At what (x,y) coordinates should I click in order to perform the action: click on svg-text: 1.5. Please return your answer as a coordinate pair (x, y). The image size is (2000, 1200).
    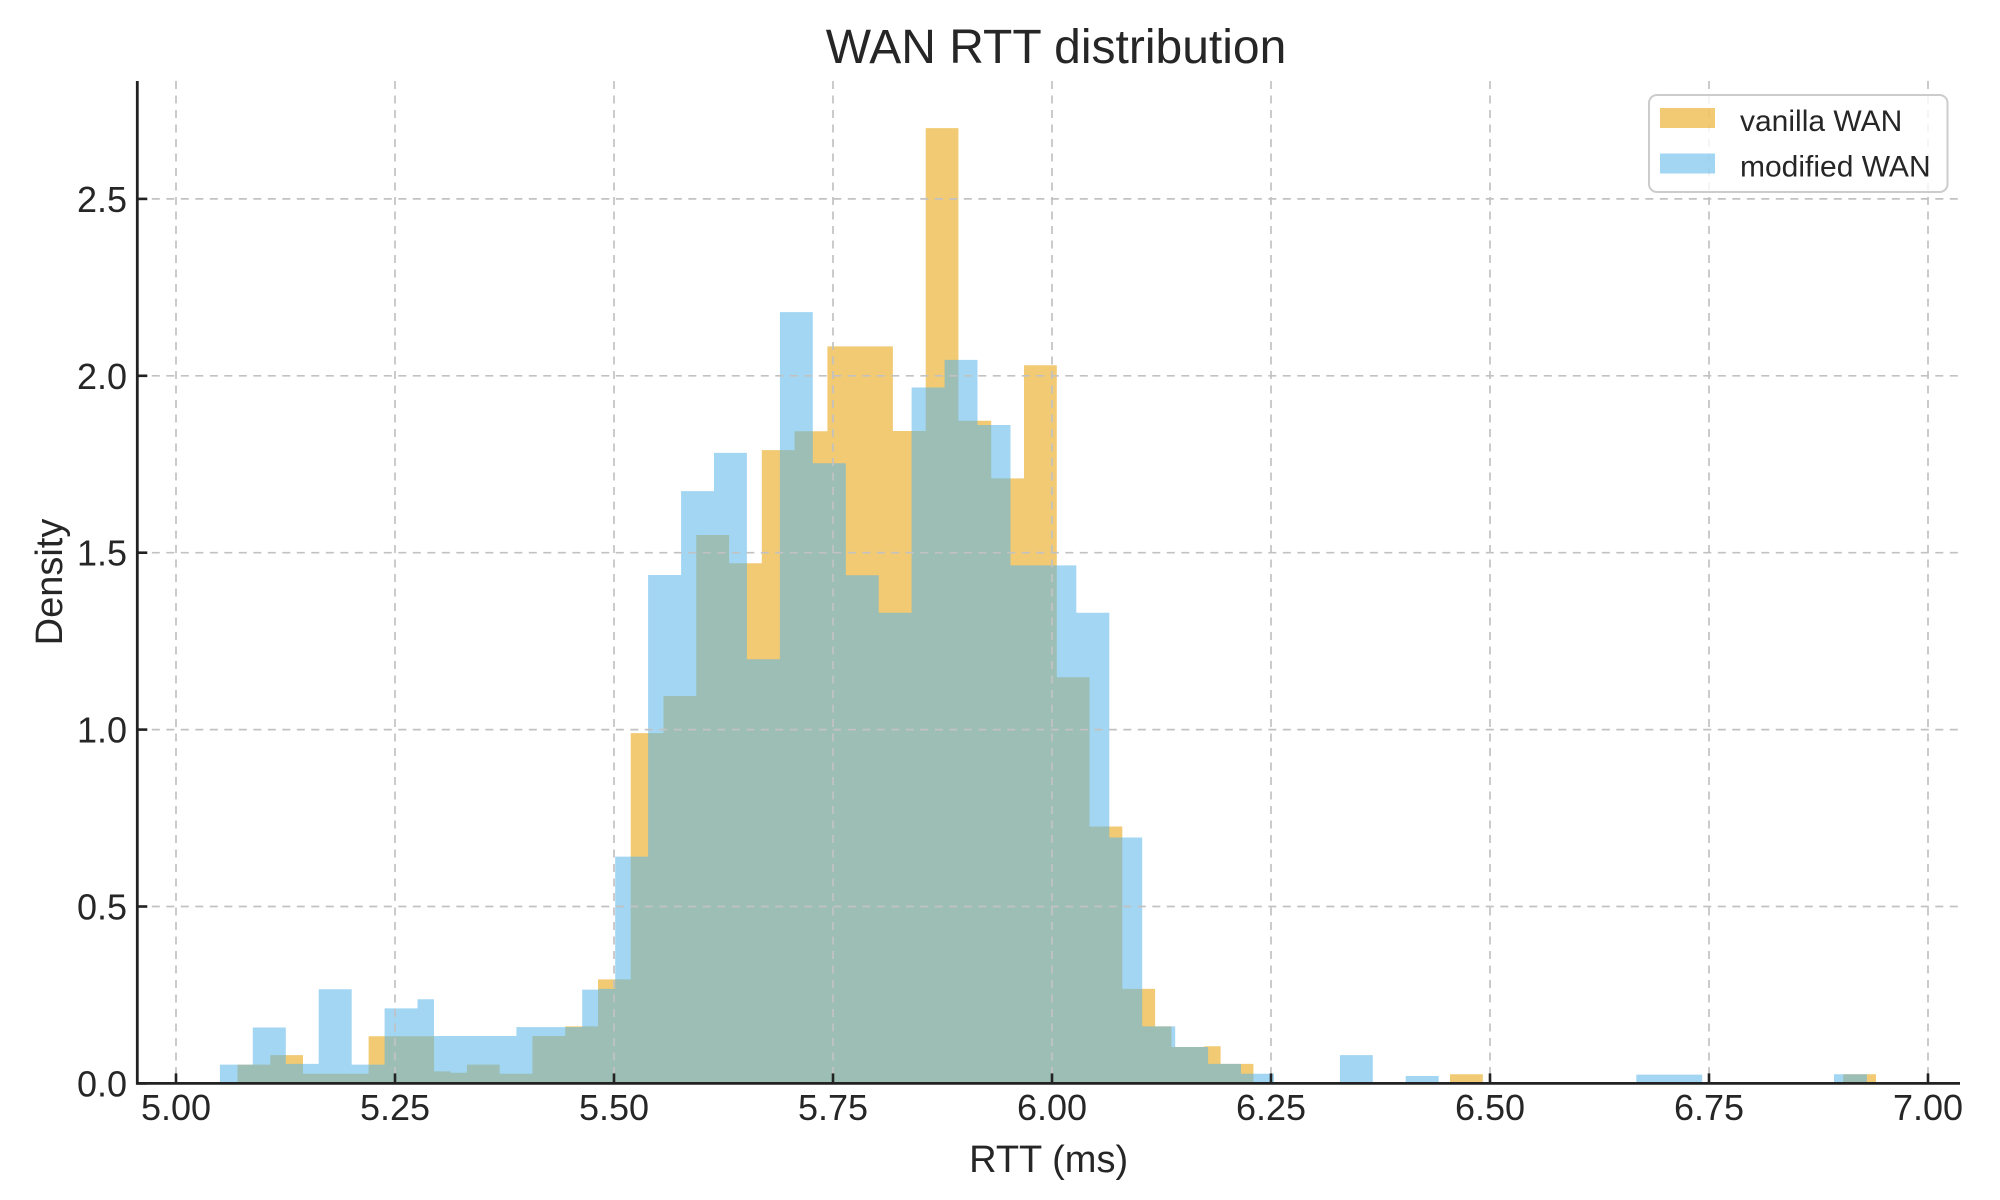
    Looking at the image, I should click on (102, 553).